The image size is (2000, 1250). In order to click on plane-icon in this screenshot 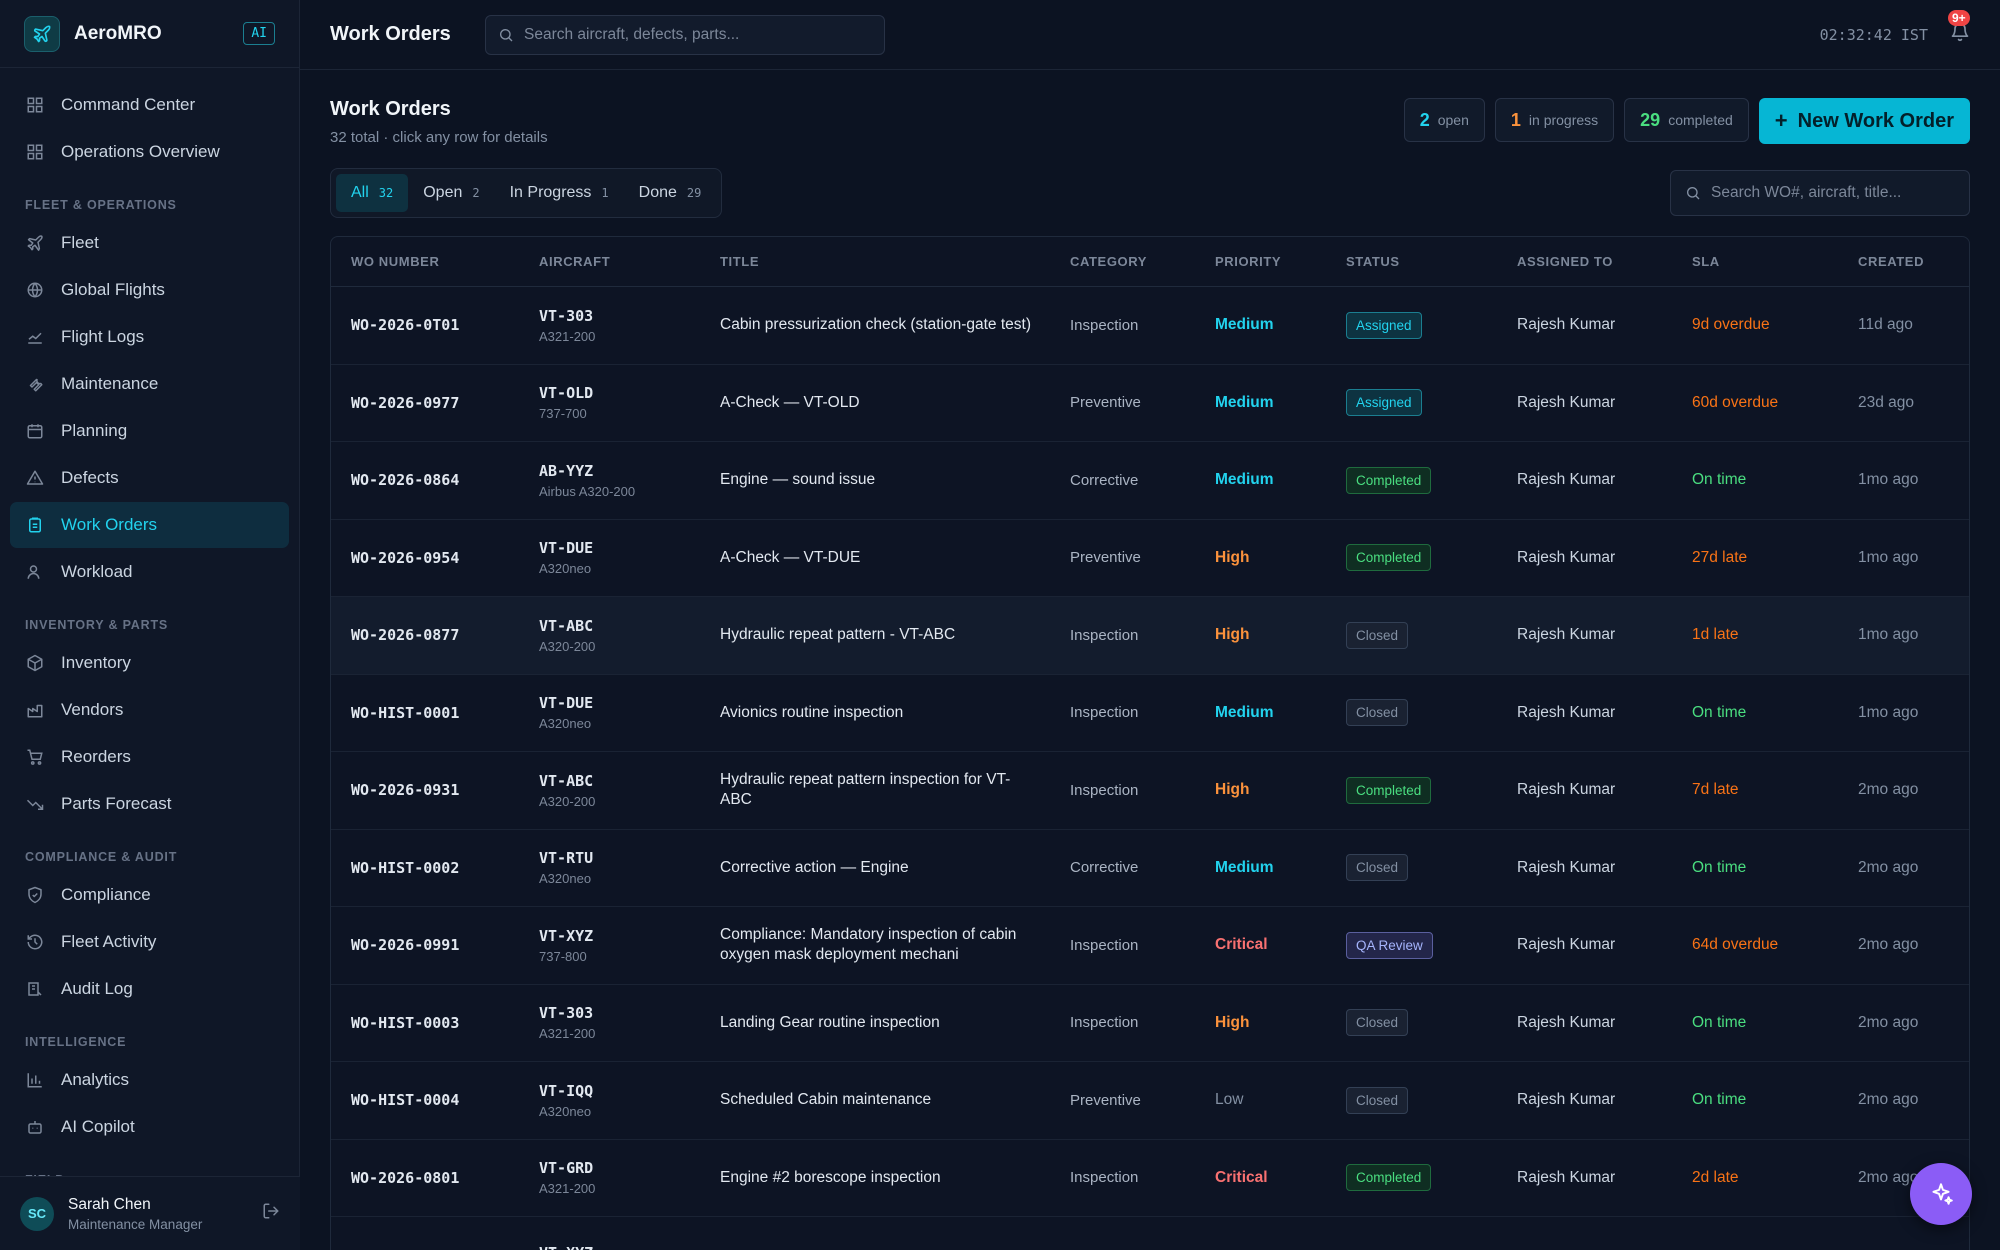, I will do `click(35, 243)`.